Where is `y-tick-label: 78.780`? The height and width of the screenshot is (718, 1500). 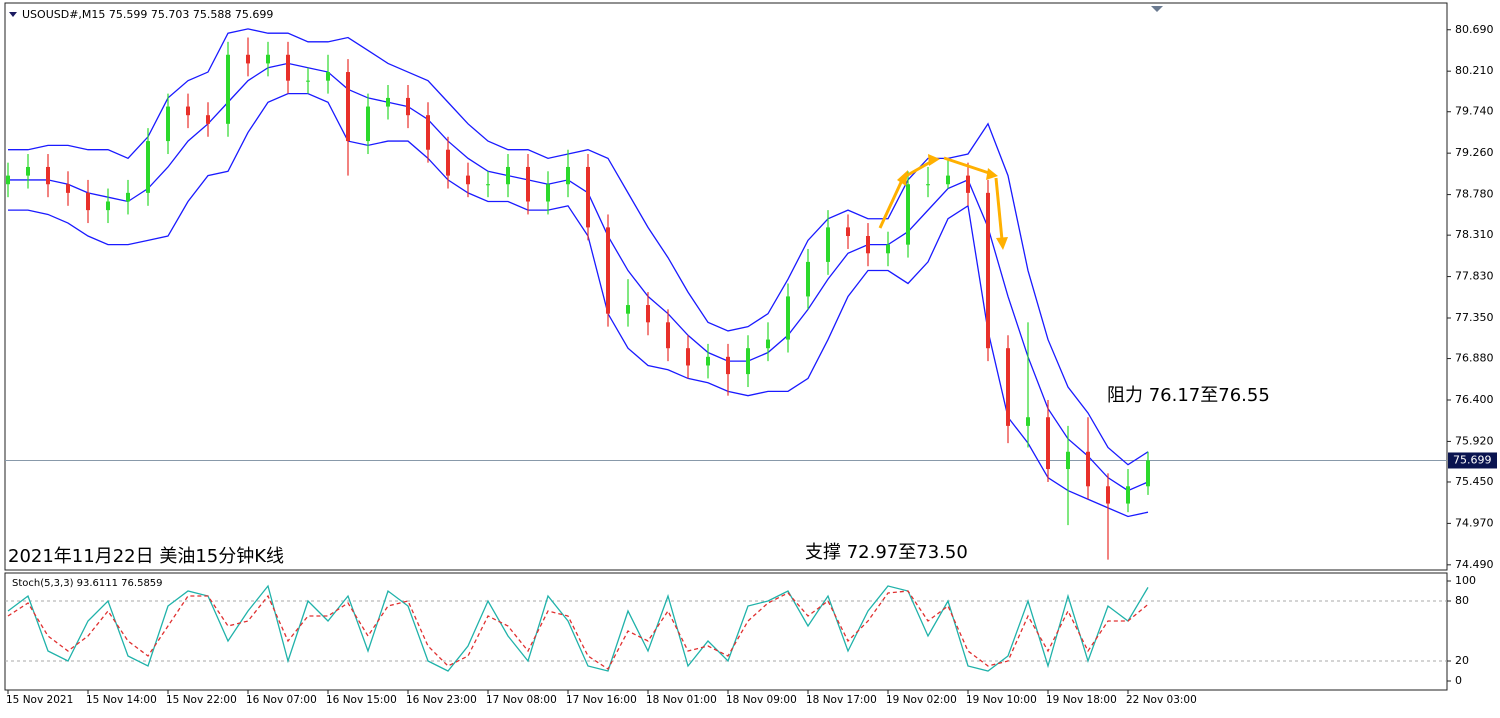
y-tick-label: 78.780 is located at coordinates (1474, 194).